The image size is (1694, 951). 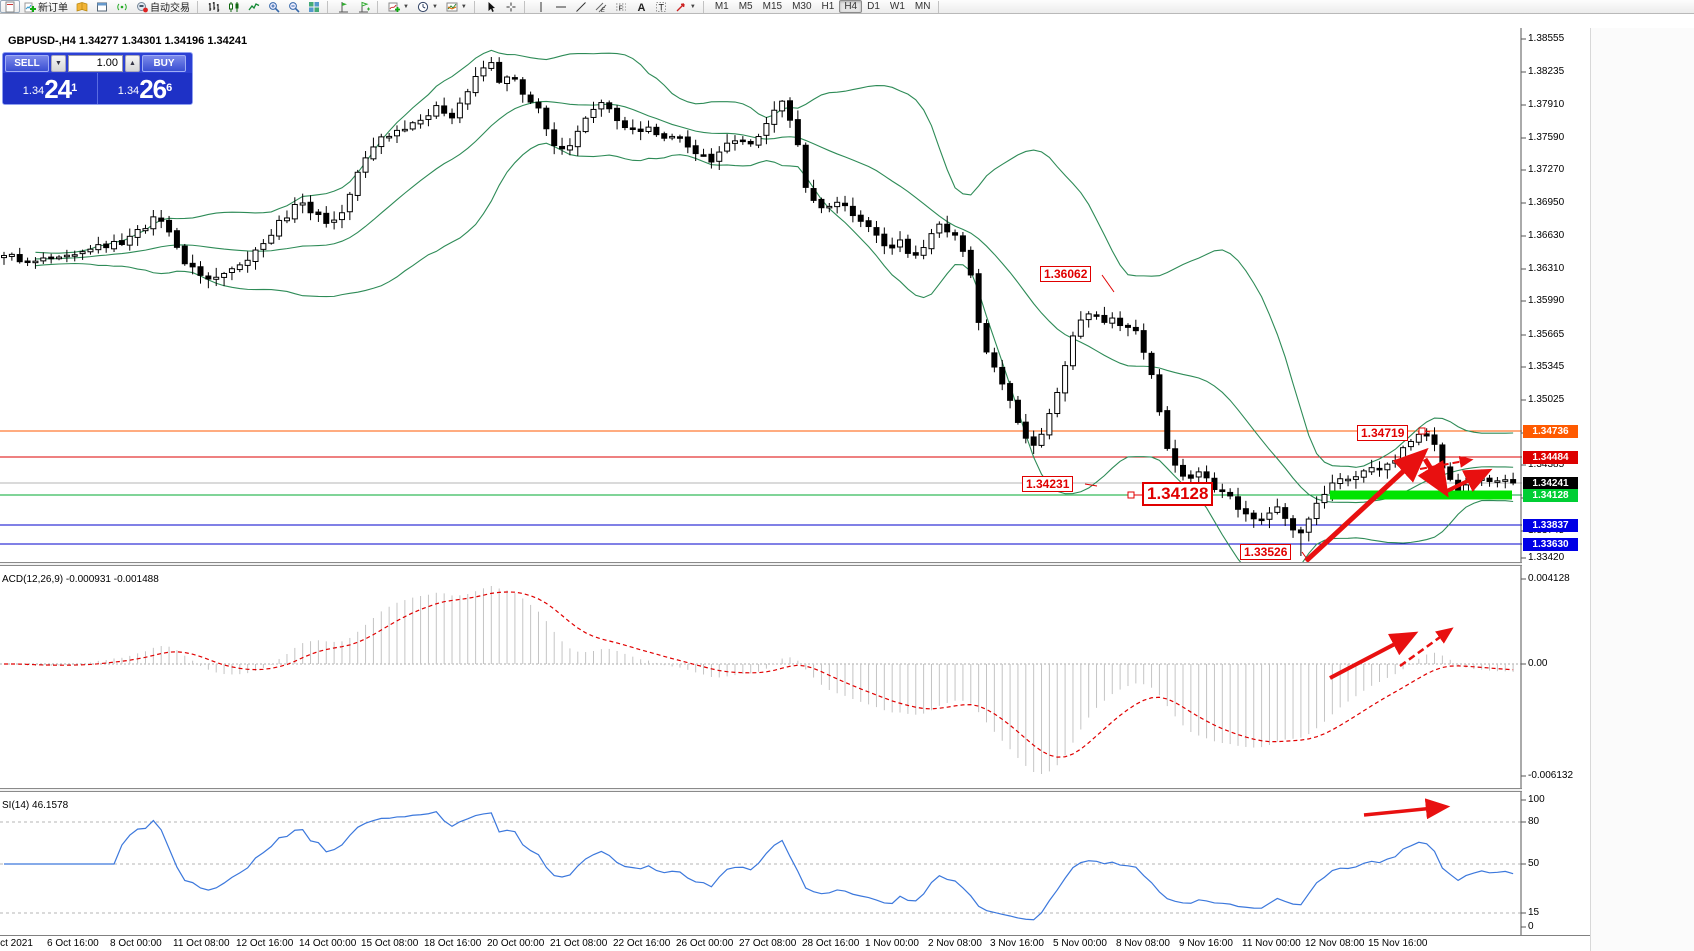 I want to click on crosshair-icon, so click(x=511, y=6).